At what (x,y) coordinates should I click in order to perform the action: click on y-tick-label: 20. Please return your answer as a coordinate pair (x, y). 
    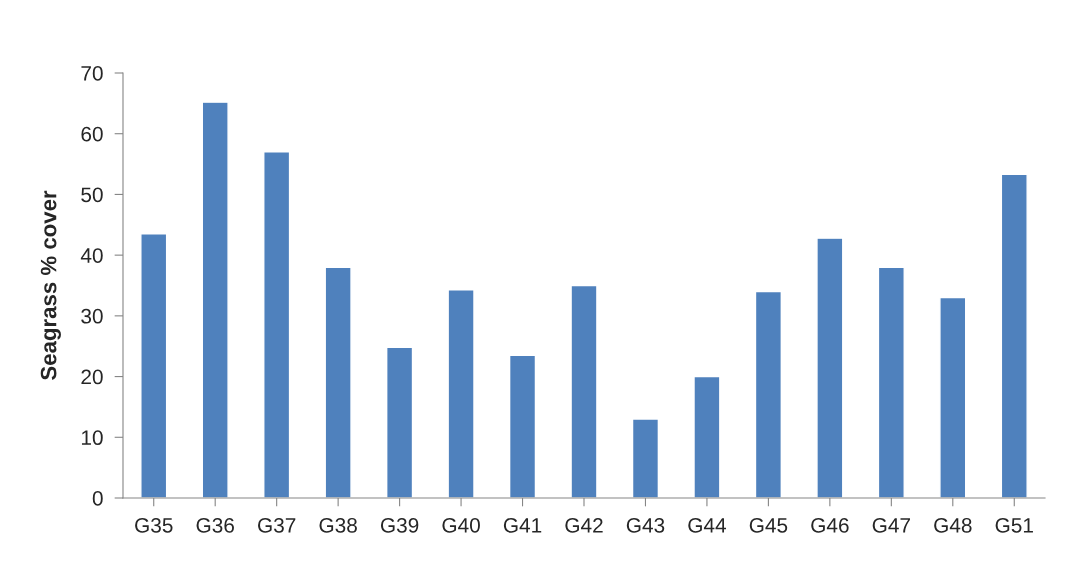
    Looking at the image, I should click on (92, 377).